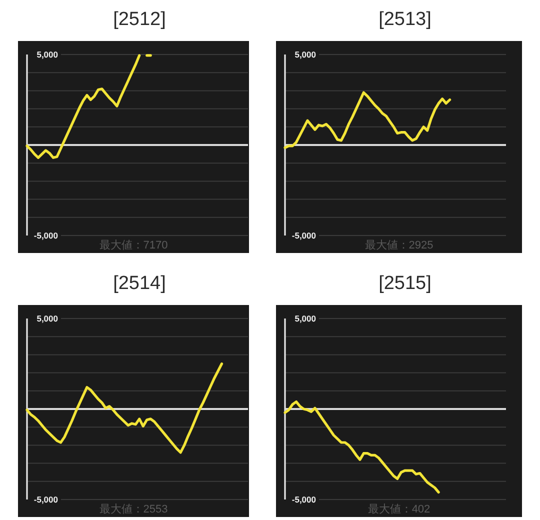 This screenshot has width=540, height=520. Describe the element at coordinates (405, 19) in the screenshot. I see `chart-title: [2513]` at that location.